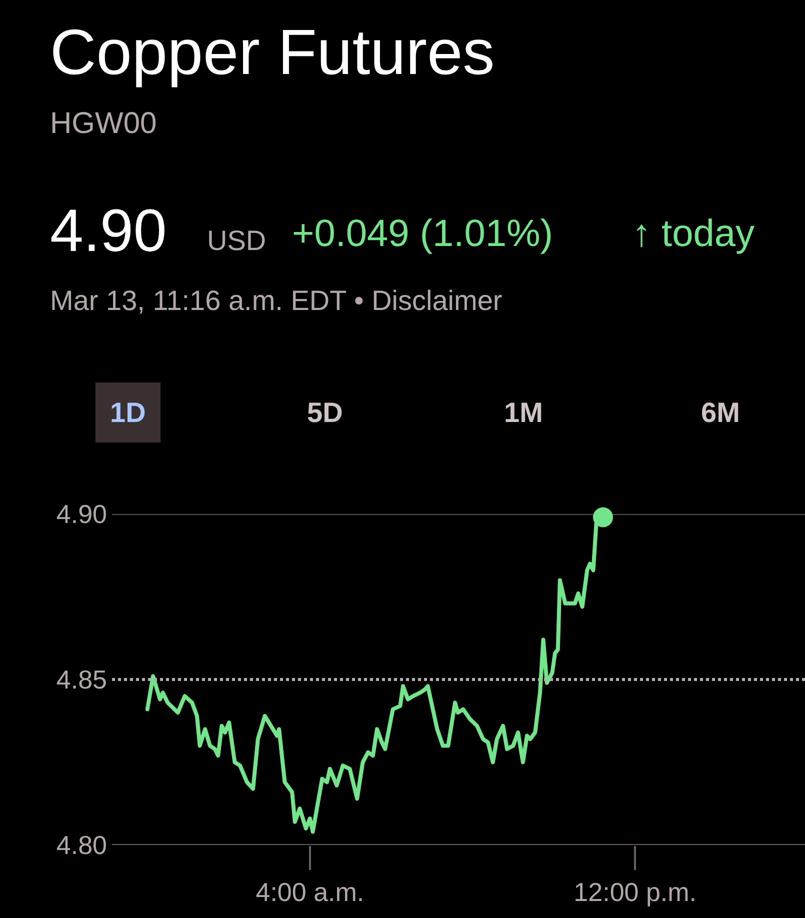 This screenshot has width=805, height=918. I want to click on text: 1M, so click(523, 412).